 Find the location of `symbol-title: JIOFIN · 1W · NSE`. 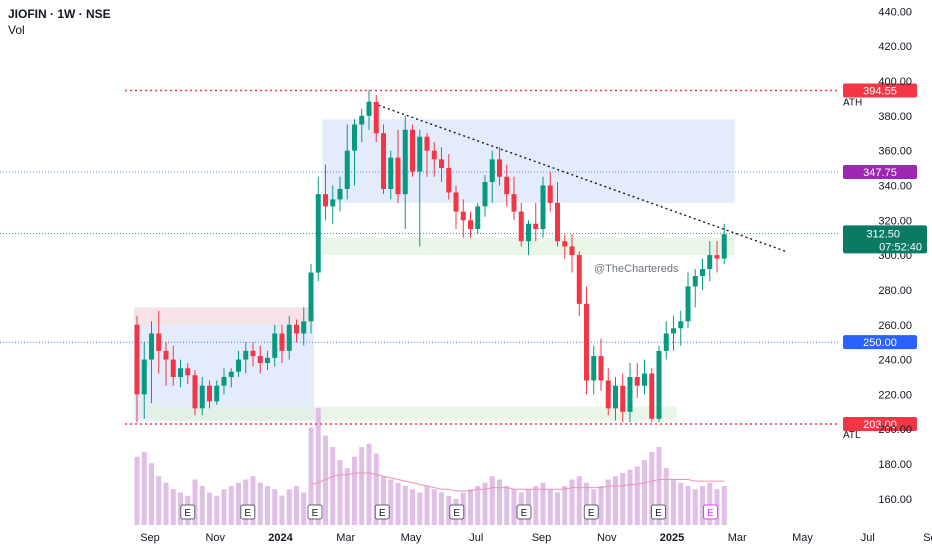

symbol-title: JIOFIN · 1W · NSE is located at coordinates (59, 14).